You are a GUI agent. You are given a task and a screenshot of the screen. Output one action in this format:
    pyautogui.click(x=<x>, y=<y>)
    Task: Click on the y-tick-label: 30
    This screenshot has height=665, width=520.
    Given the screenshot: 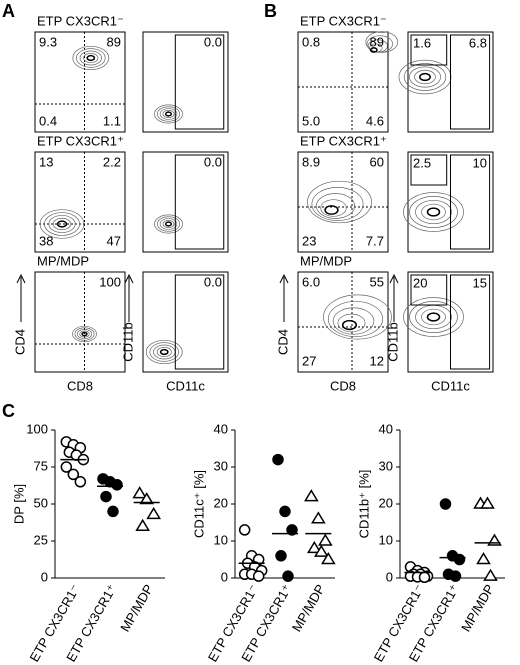 What is the action you would take?
    pyautogui.click(x=386, y=465)
    